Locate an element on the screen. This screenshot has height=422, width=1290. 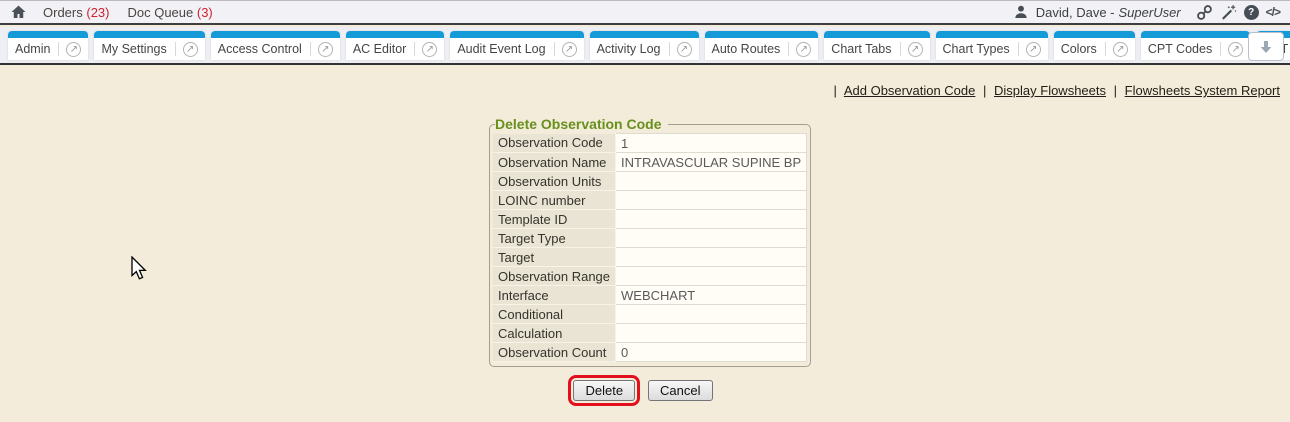
tab-chart-types: Chart Types ↗ is located at coordinates (991, 45).